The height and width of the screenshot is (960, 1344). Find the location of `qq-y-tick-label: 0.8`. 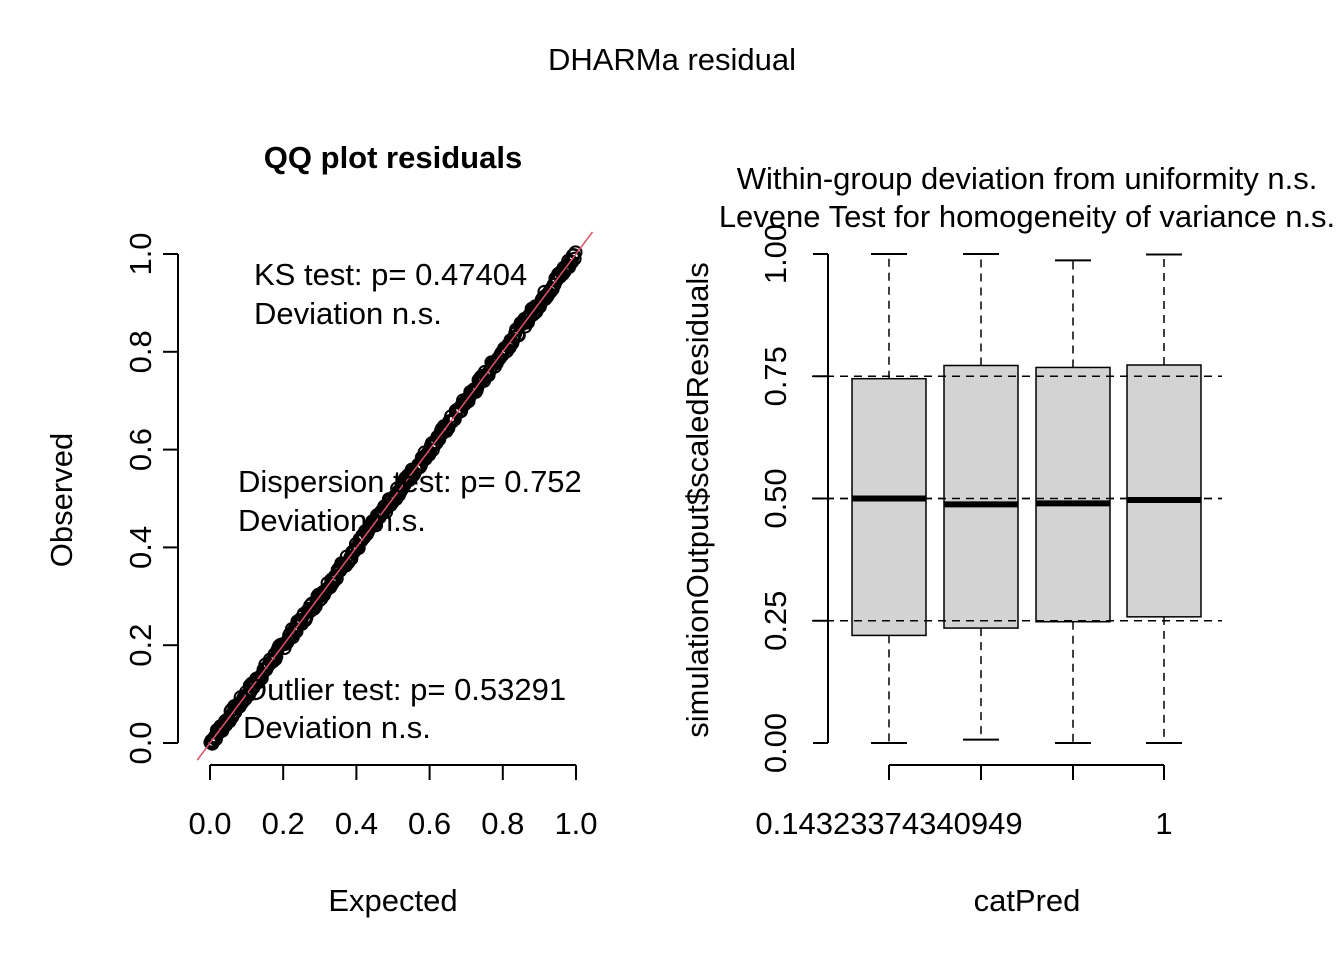

qq-y-tick-label: 0.8 is located at coordinates (140, 351).